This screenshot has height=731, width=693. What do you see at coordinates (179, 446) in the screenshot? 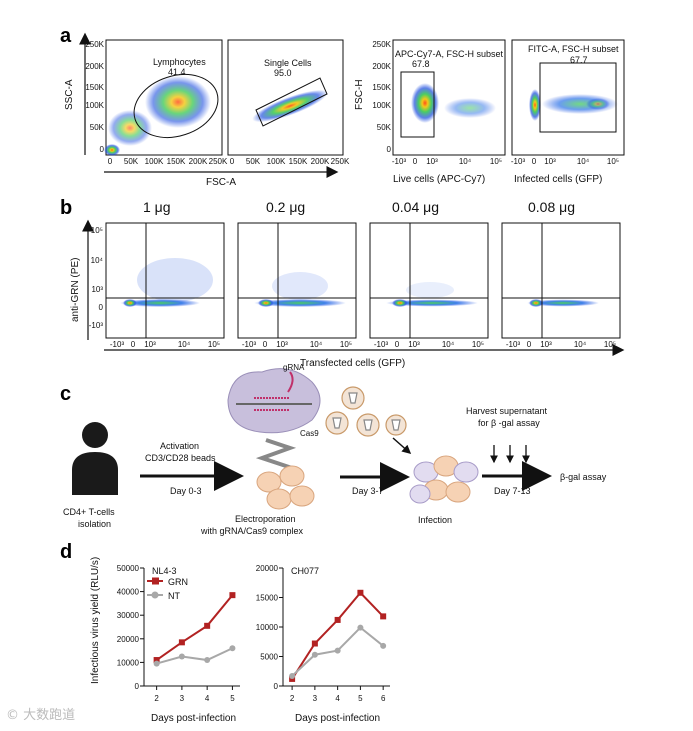
I see `activation-label-1: Activation` at bounding box center [179, 446].